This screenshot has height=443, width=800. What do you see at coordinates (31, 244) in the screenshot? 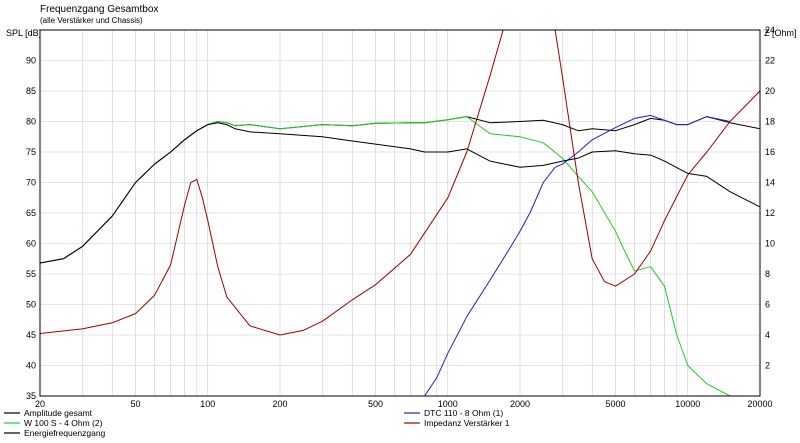
I see `y-tick-label: 60` at bounding box center [31, 244].